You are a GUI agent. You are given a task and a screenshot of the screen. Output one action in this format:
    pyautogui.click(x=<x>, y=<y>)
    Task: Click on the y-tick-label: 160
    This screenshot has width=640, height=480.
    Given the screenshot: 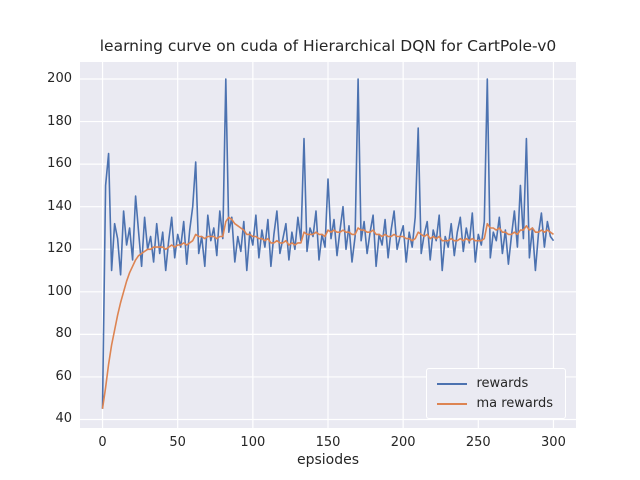 What is the action you would take?
    pyautogui.click(x=59, y=164)
    